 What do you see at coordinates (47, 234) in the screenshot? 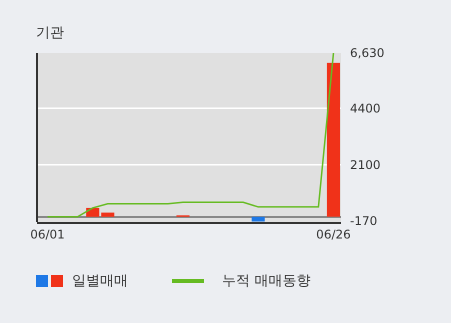
I see `x-tick-label: 06/01` at bounding box center [47, 234].